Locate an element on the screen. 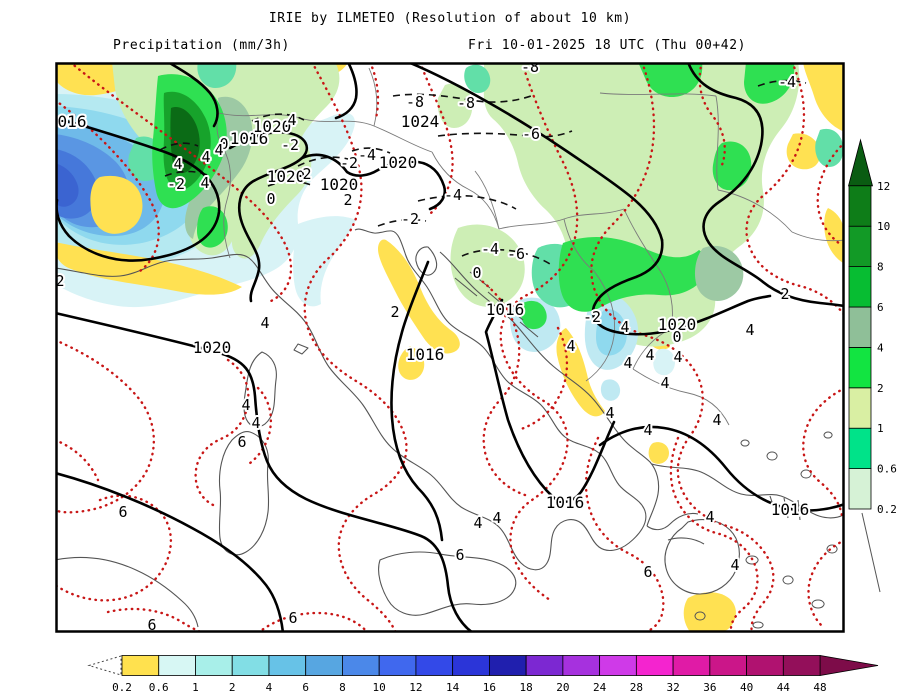  snow-scale-cells is located at coordinates (860, 347).